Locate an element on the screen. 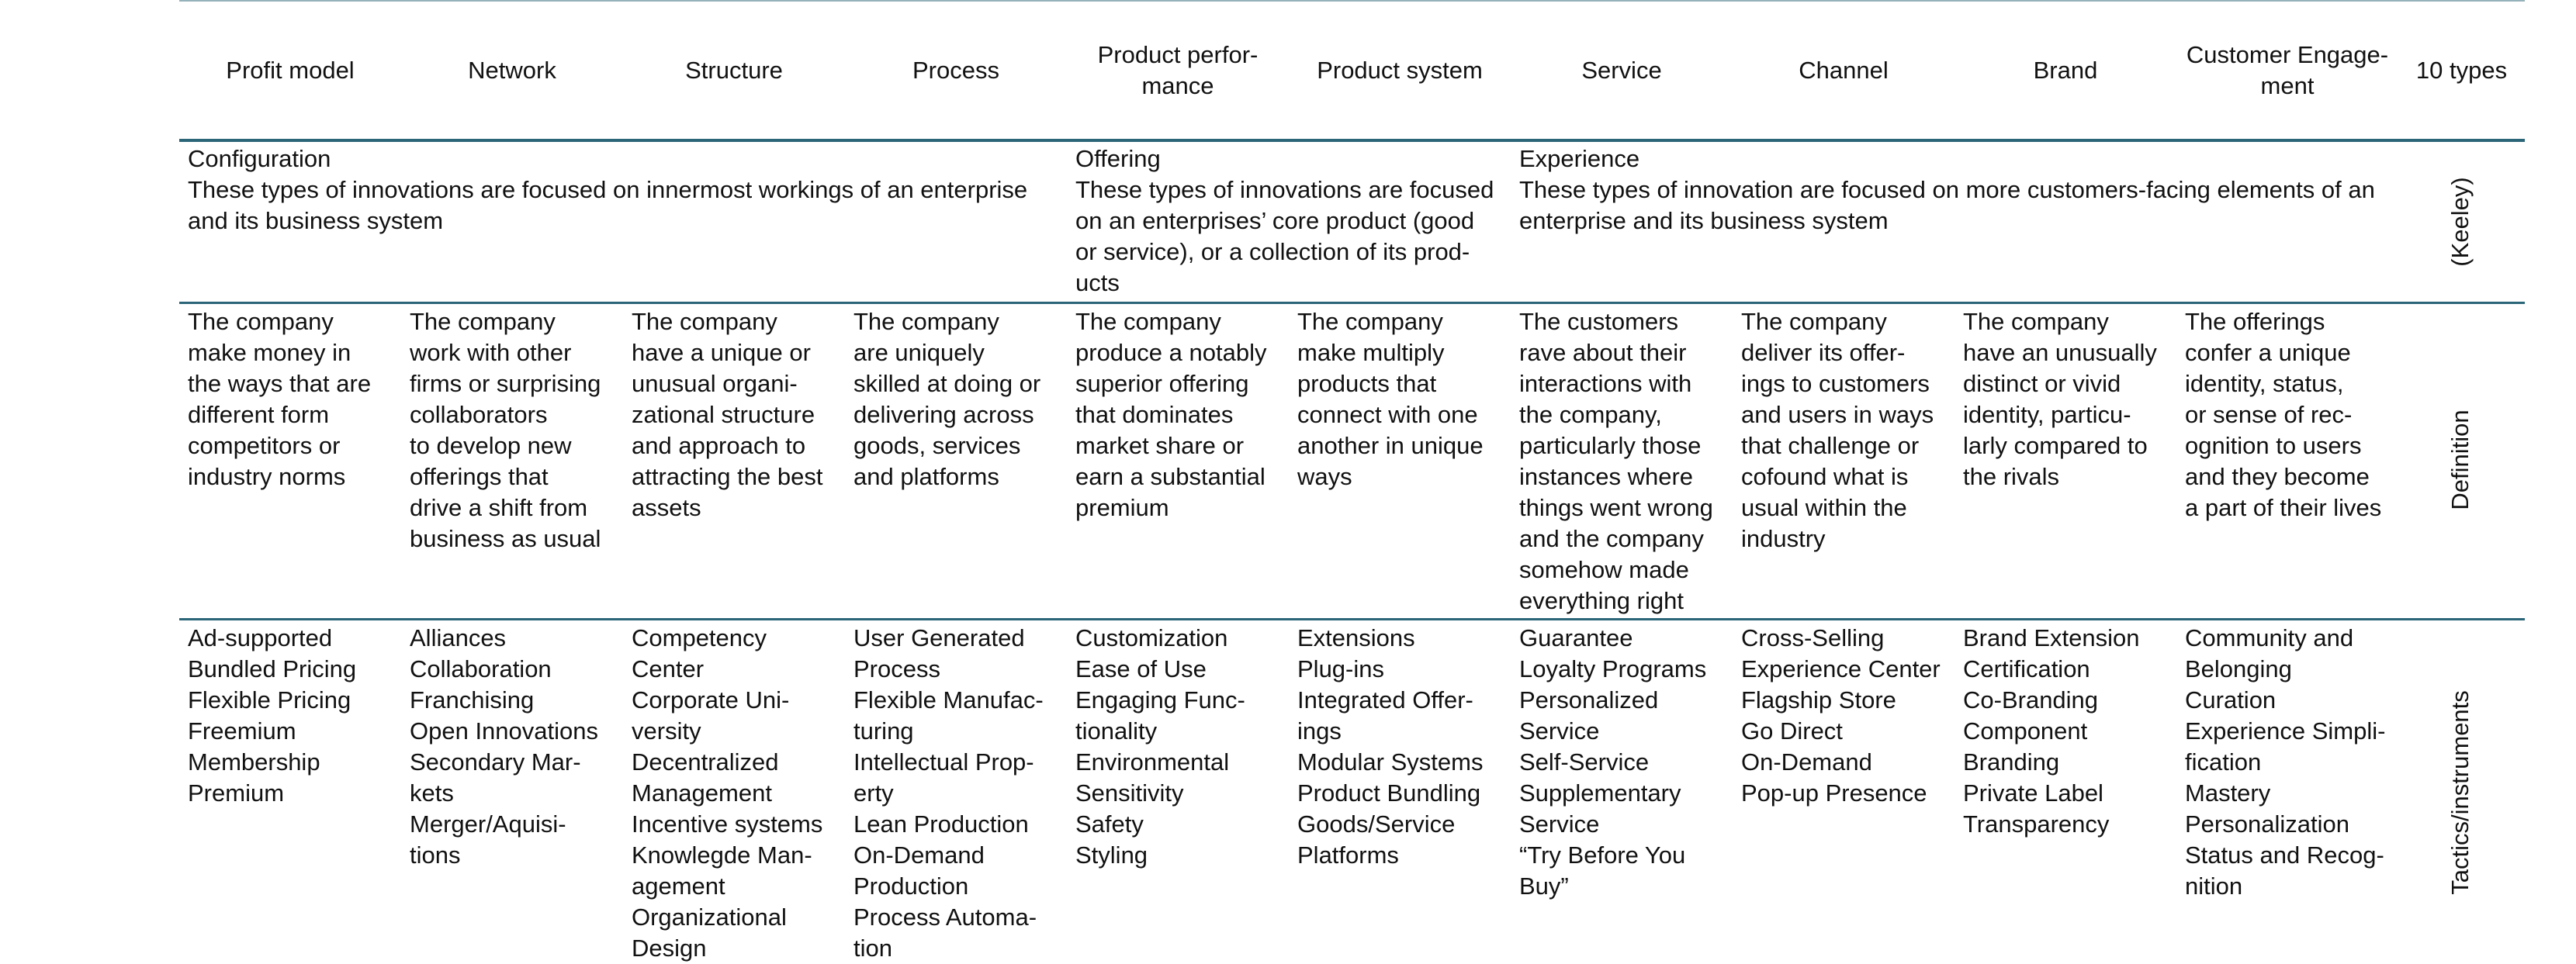 This screenshot has height=964, width=2576. tactic-line: Freemium is located at coordinates (242, 731).